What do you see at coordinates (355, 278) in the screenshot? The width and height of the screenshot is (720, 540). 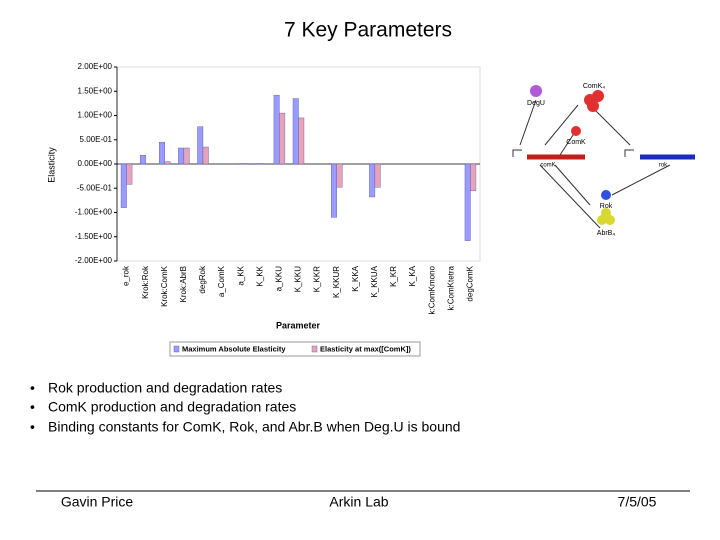 I see `x-tick-label: K_KKA` at bounding box center [355, 278].